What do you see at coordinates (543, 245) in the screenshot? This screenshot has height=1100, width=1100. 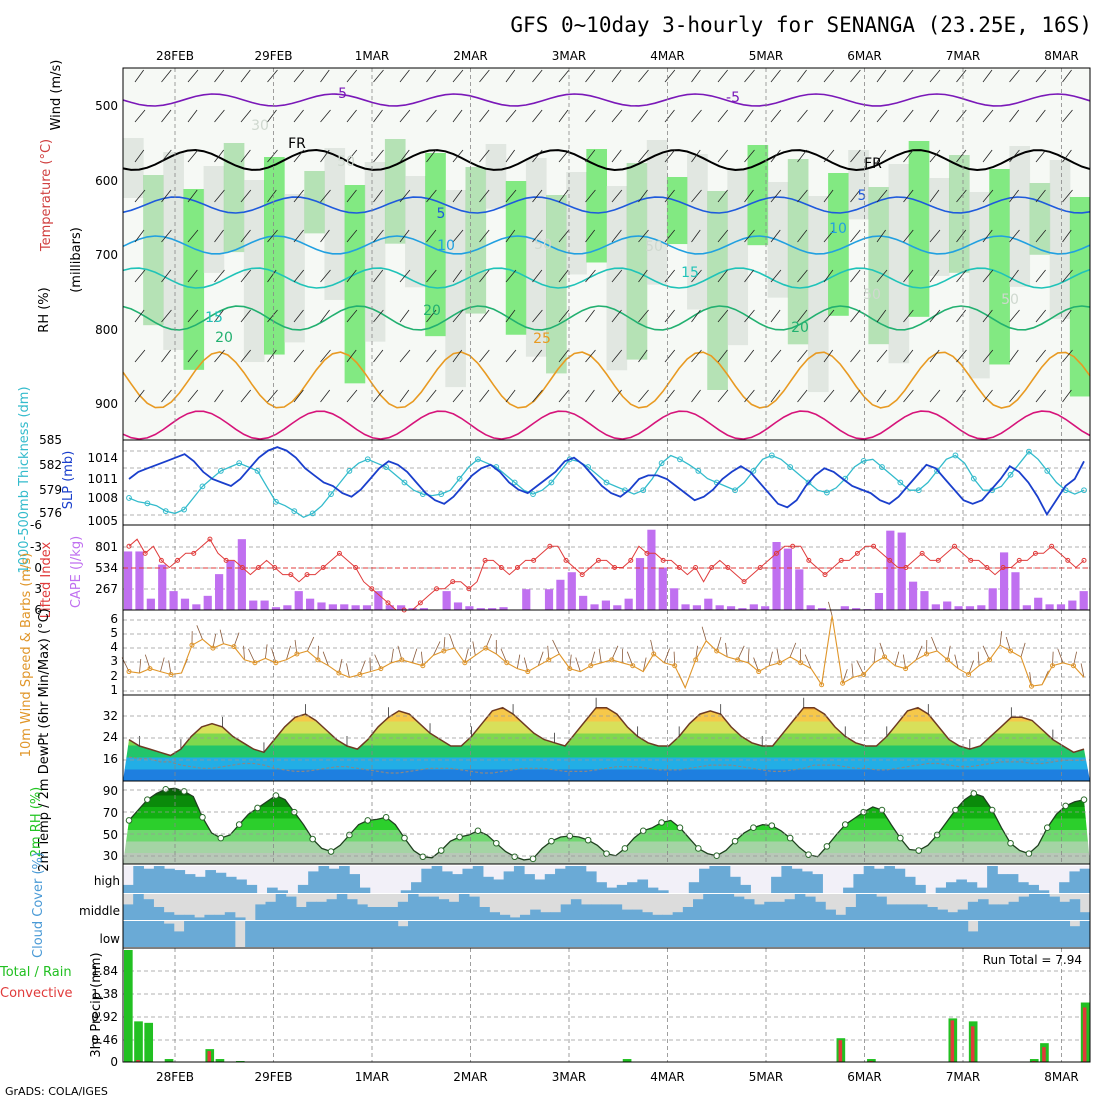 I see `contour-label-50: 50` at bounding box center [543, 245].